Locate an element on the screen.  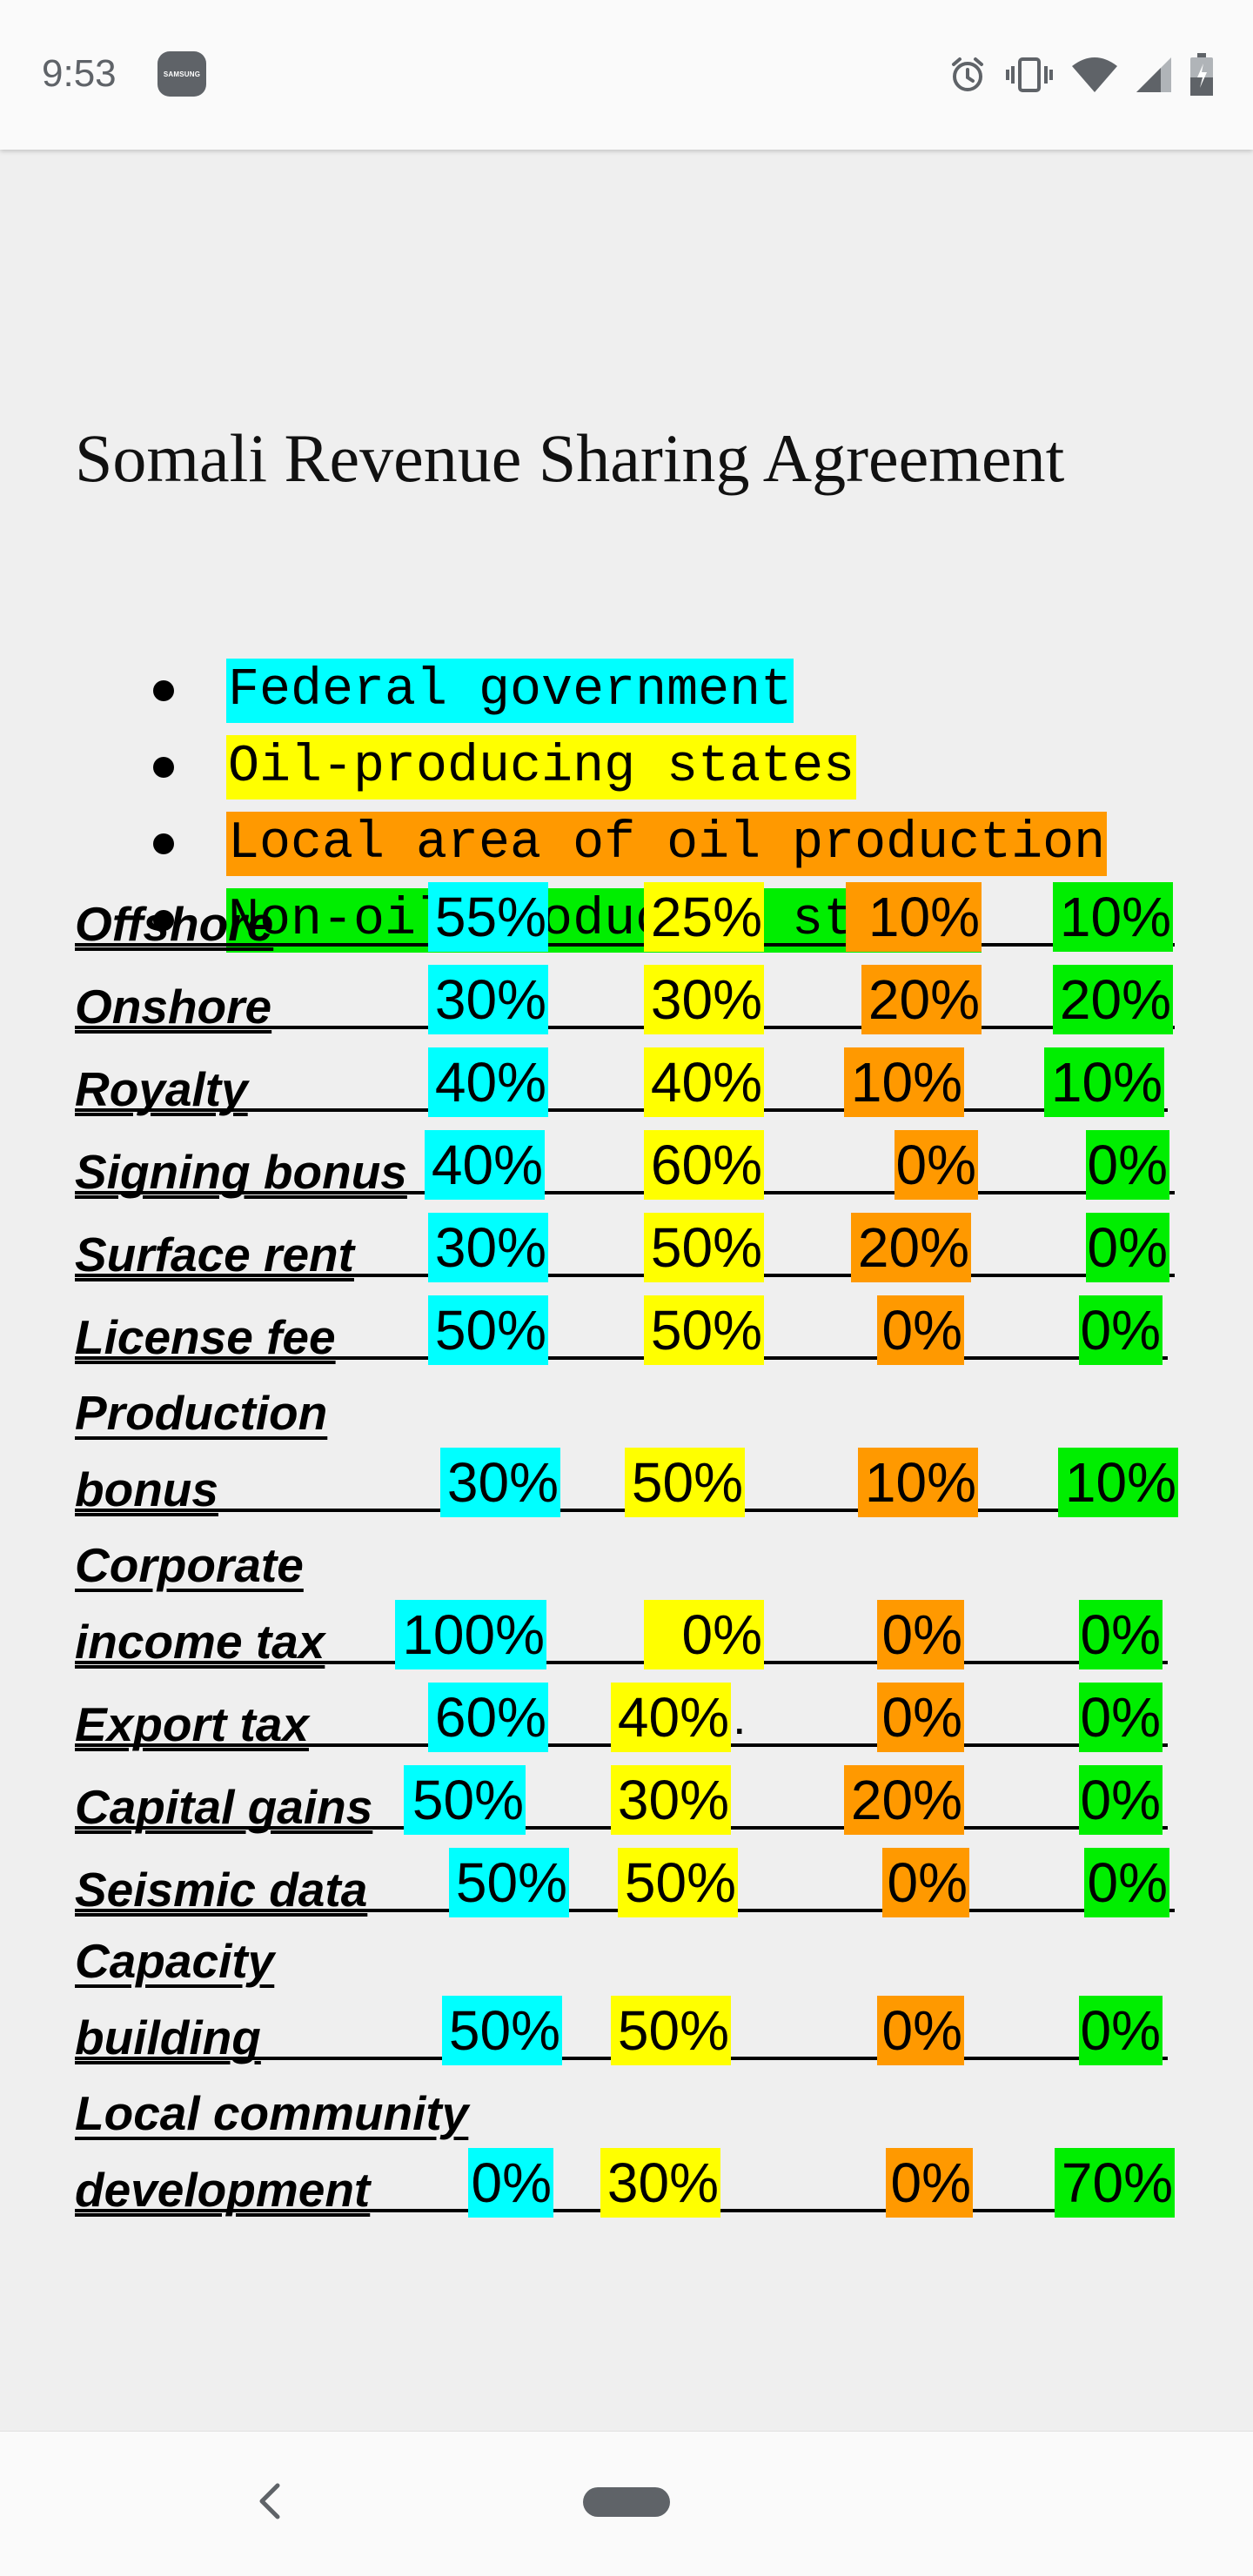
row-label-line2: income tax is located at coordinates (200, 1642).